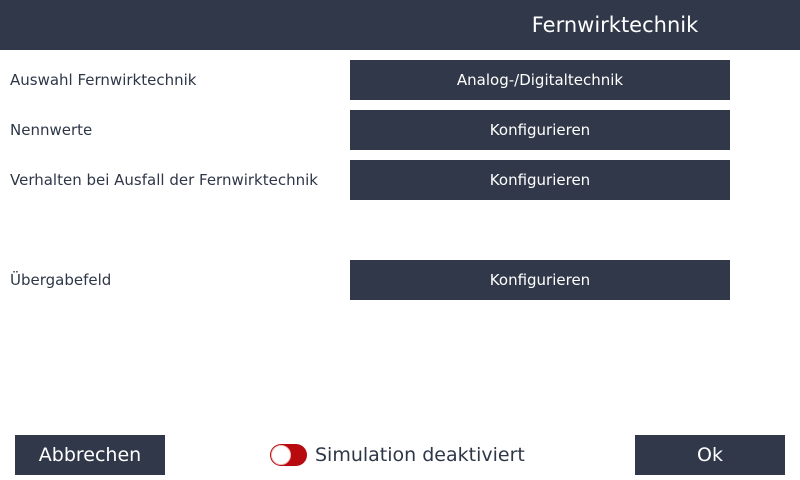 The width and height of the screenshot is (800, 480). I want to click on cancel-button: Abbrechen, so click(90, 455).